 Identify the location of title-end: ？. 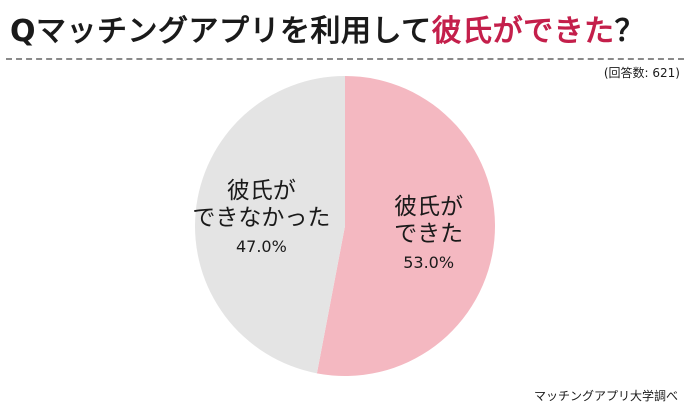
(630, 31).